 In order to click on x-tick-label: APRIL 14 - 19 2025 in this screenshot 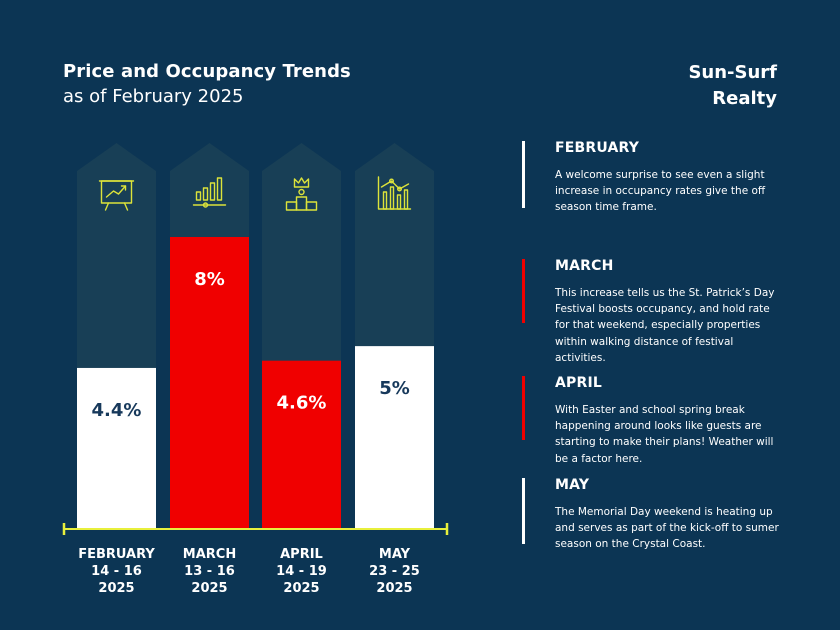, I will do `click(302, 571)`.